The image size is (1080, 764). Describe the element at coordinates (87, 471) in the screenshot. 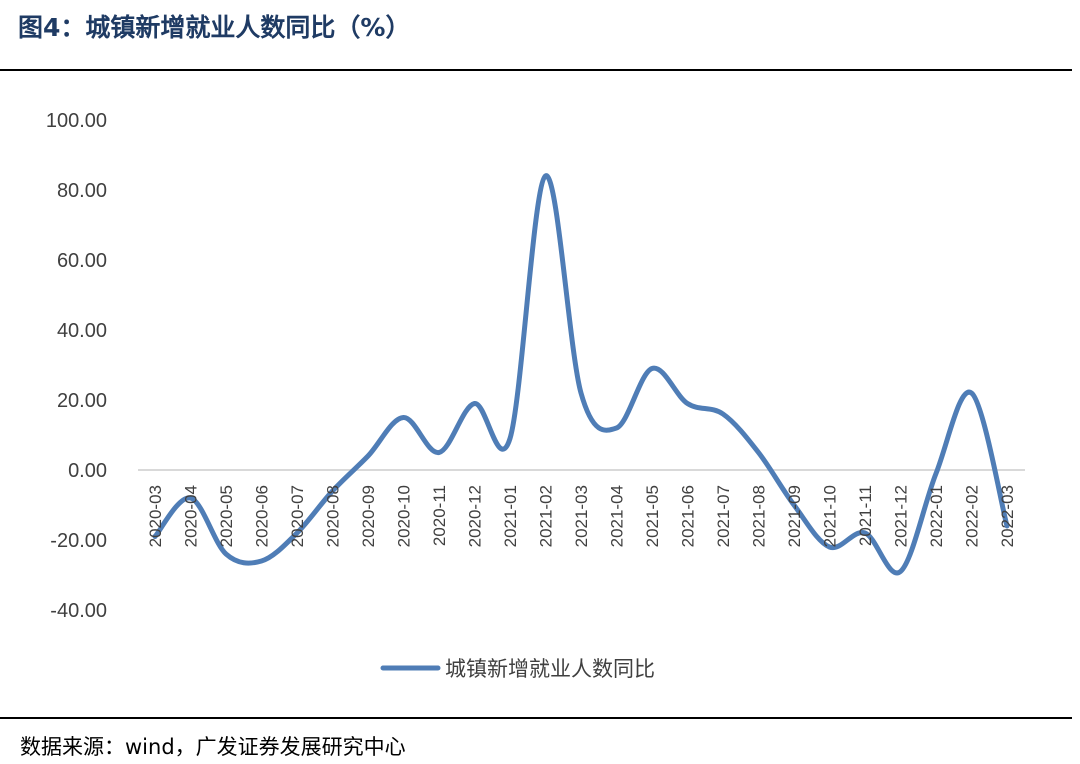

I see `y-tick-label: 0.00` at that location.